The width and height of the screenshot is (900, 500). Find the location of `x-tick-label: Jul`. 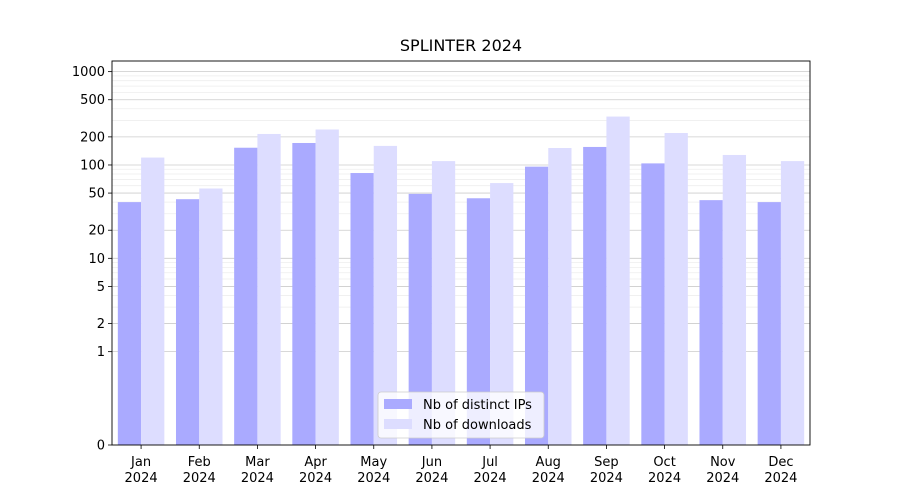

x-tick-label: Jul is located at coordinates (489, 462).